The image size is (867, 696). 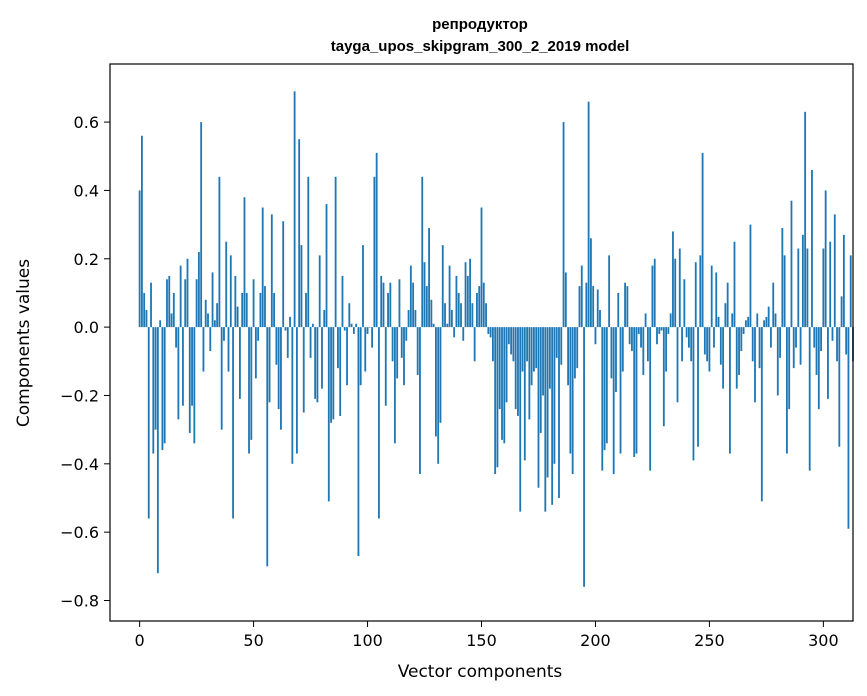 I want to click on x-tick-label: 250, so click(x=709, y=640).